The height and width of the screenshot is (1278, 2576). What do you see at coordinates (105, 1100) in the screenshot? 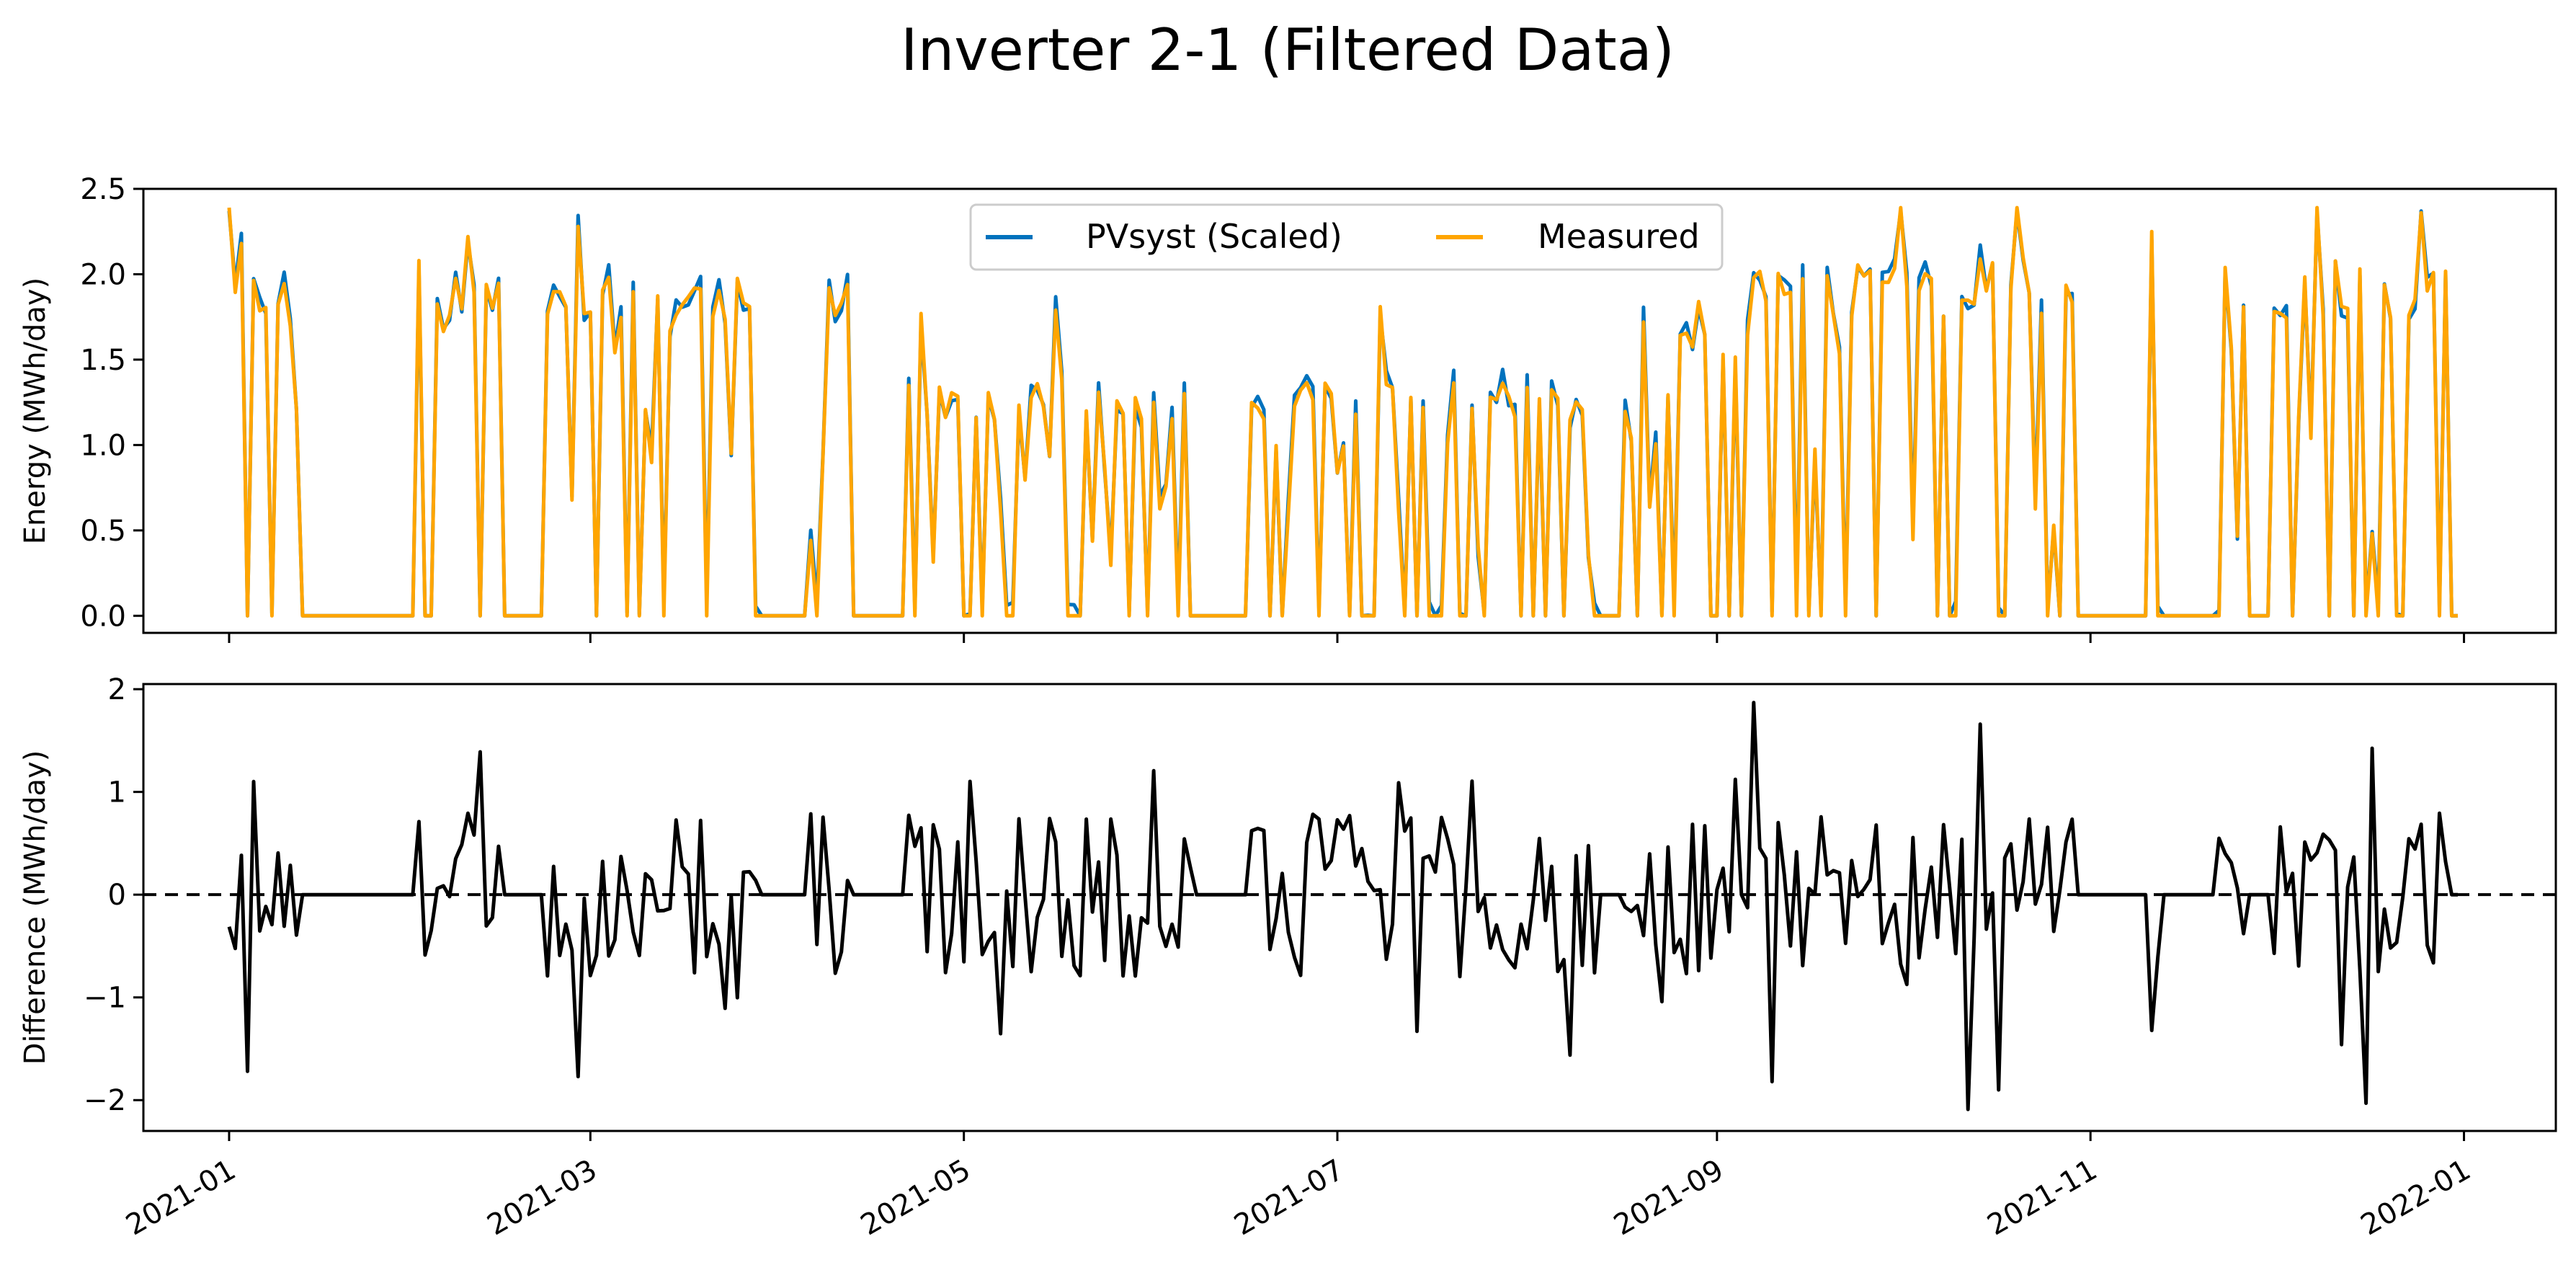
I see `y-tick-label: −2` at bounding box center [105, 1100].